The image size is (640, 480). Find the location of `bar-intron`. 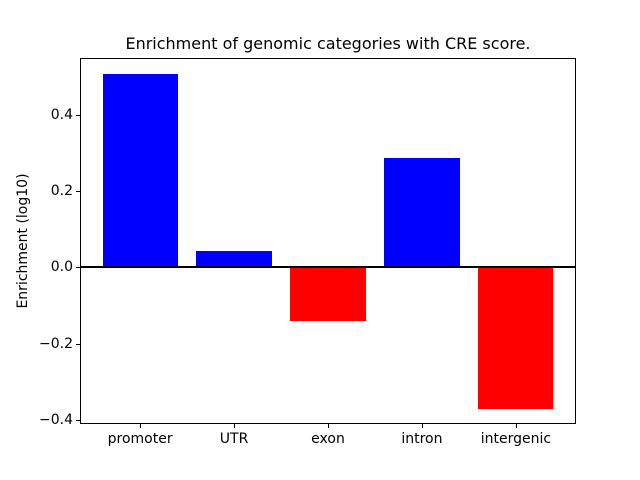

bar-intron is located at coordinates (422, 213).